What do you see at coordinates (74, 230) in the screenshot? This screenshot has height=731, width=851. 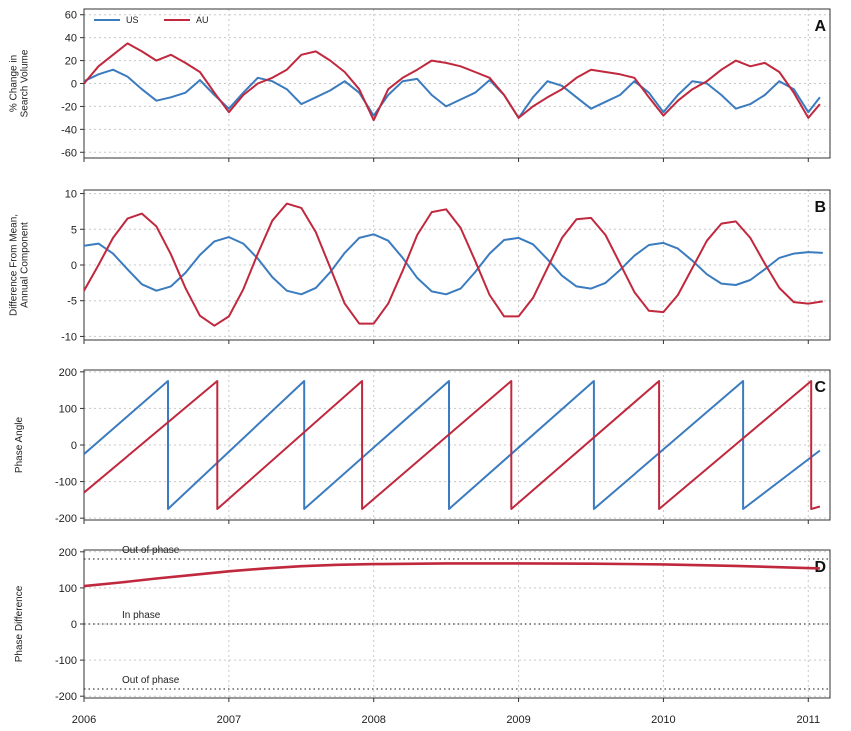 I see `y-tick-label: 5` at bounding box center [74, 230].